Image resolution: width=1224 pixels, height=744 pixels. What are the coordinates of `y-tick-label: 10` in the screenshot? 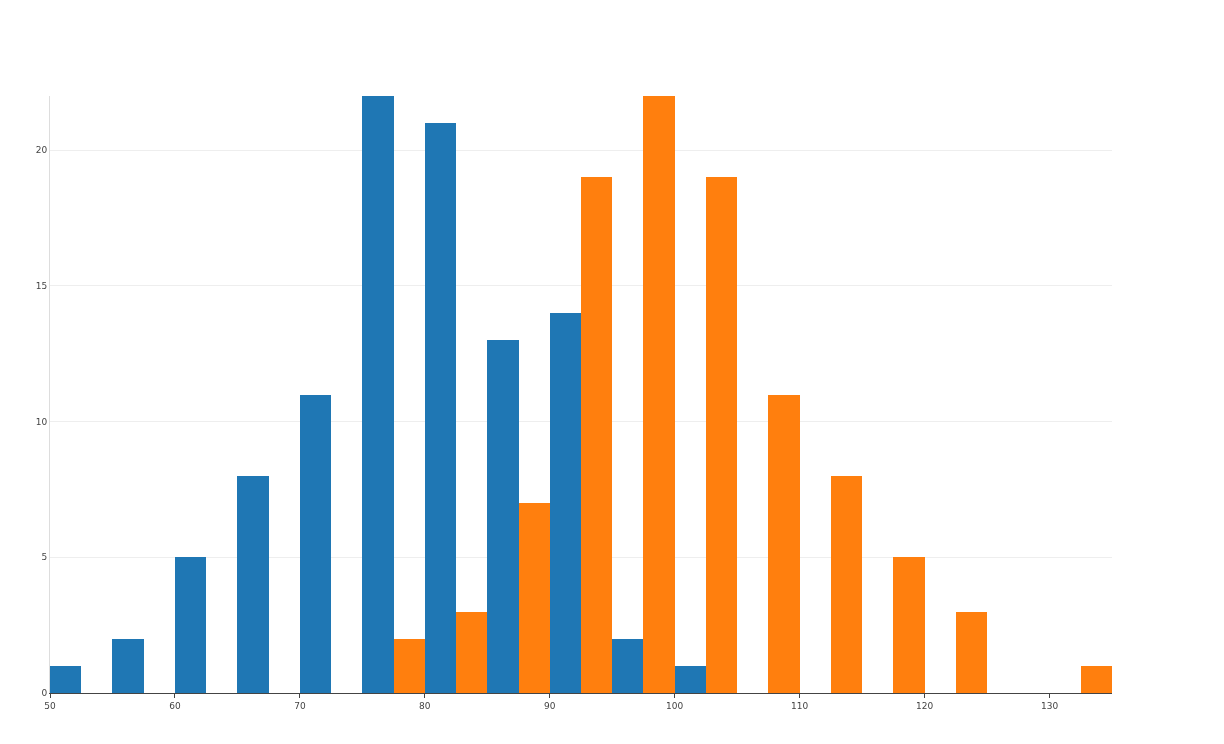 It's located at (41, 421).